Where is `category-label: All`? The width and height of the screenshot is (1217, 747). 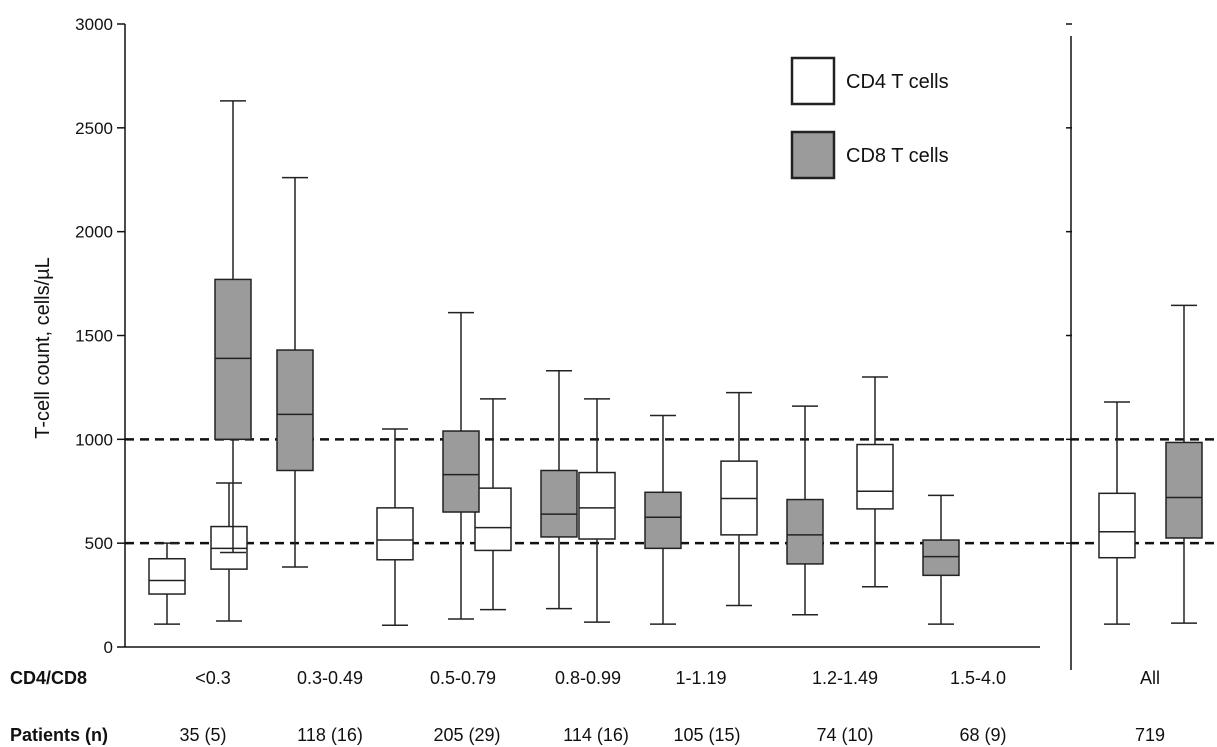
category-label: All is located at coordinates (1150, 678).